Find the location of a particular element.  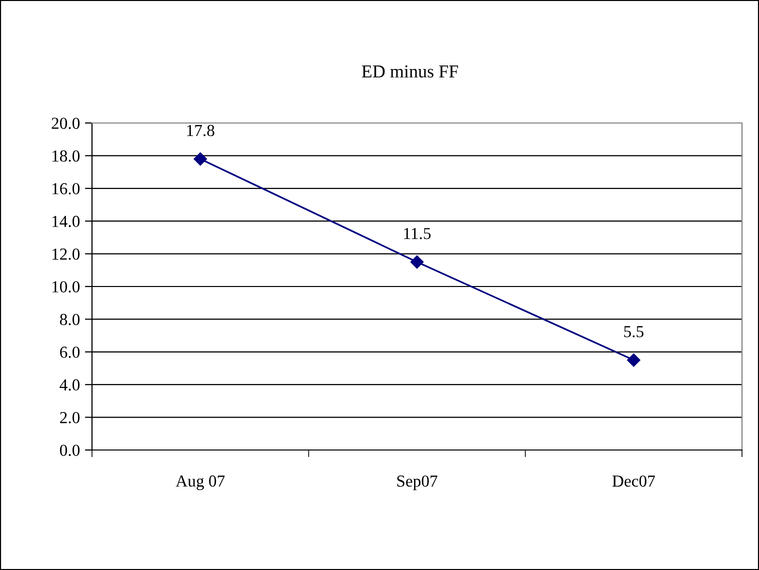

y-tick-label: 16.0 is located at coordinates (66, 188).